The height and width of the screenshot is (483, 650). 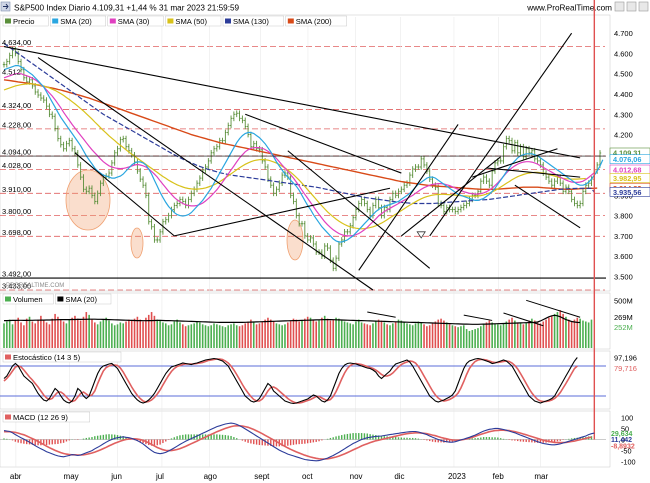 What do you see at coordinates (623, 276) in the screenshot?
I see `price-axis-label: 3.500` at bounding box center [623, 276].